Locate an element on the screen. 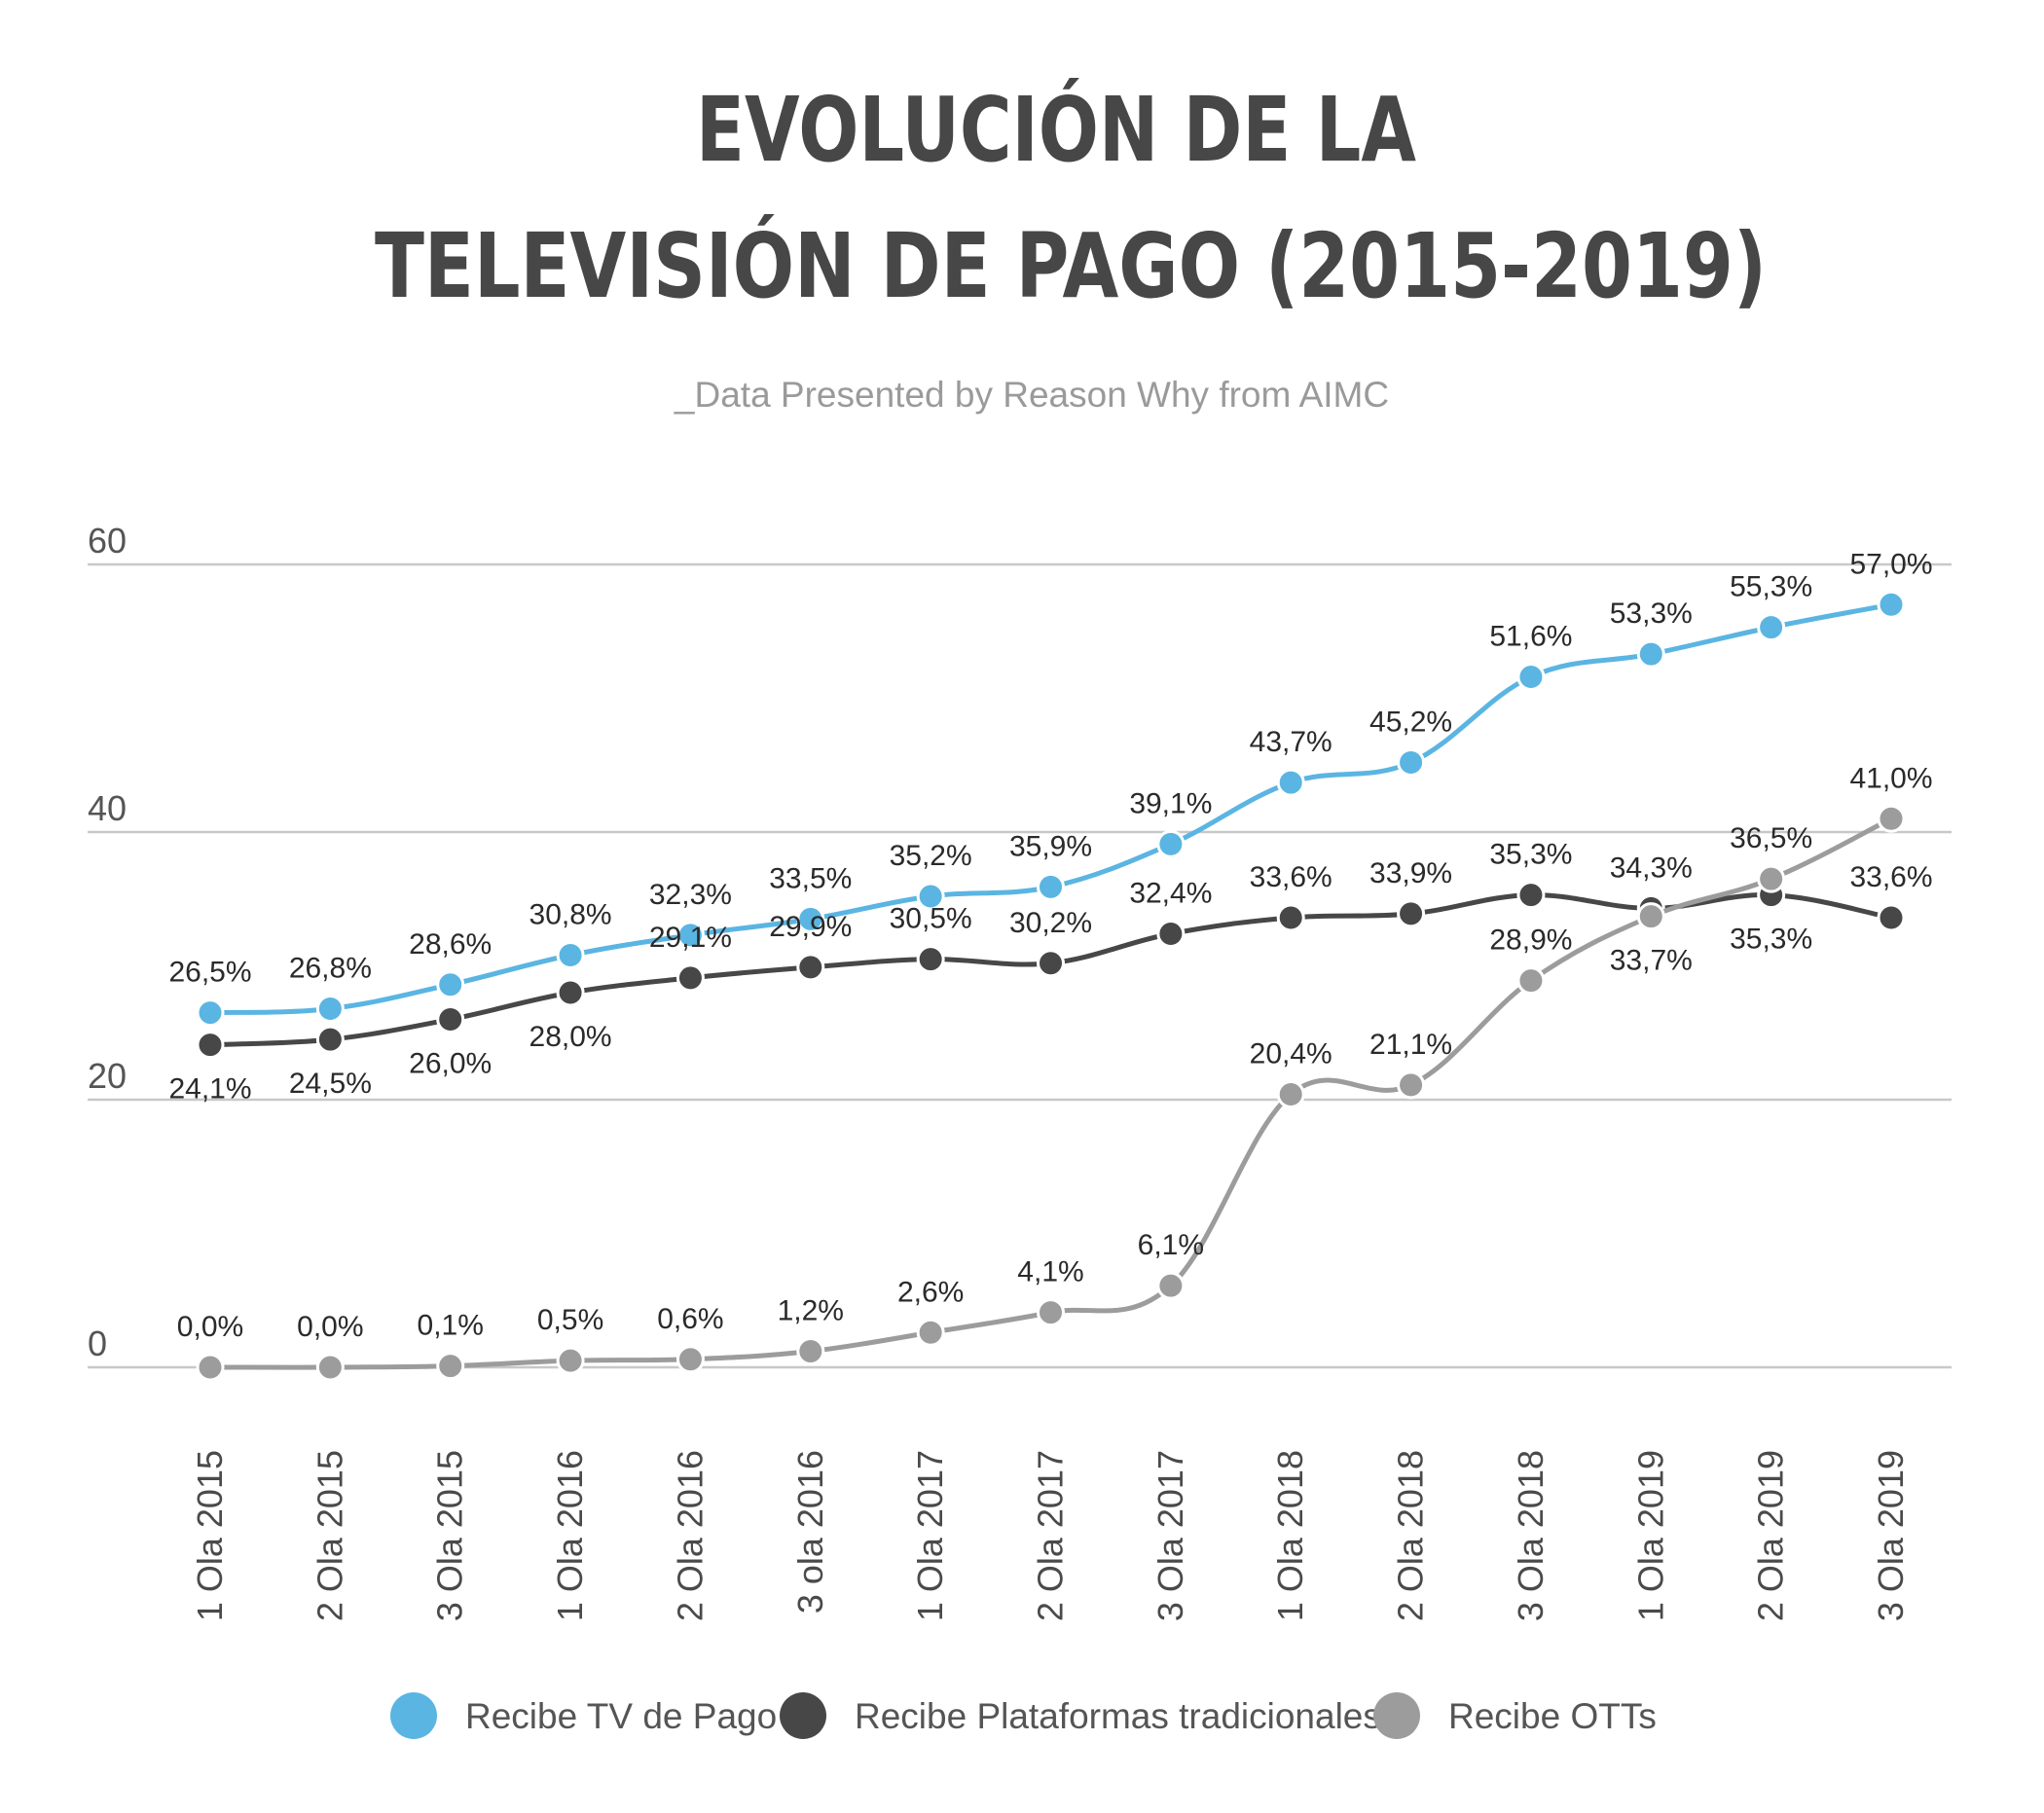  data-label-plataformas-tradicionales-3: 28,0% is located at coordinates (571, 1037).